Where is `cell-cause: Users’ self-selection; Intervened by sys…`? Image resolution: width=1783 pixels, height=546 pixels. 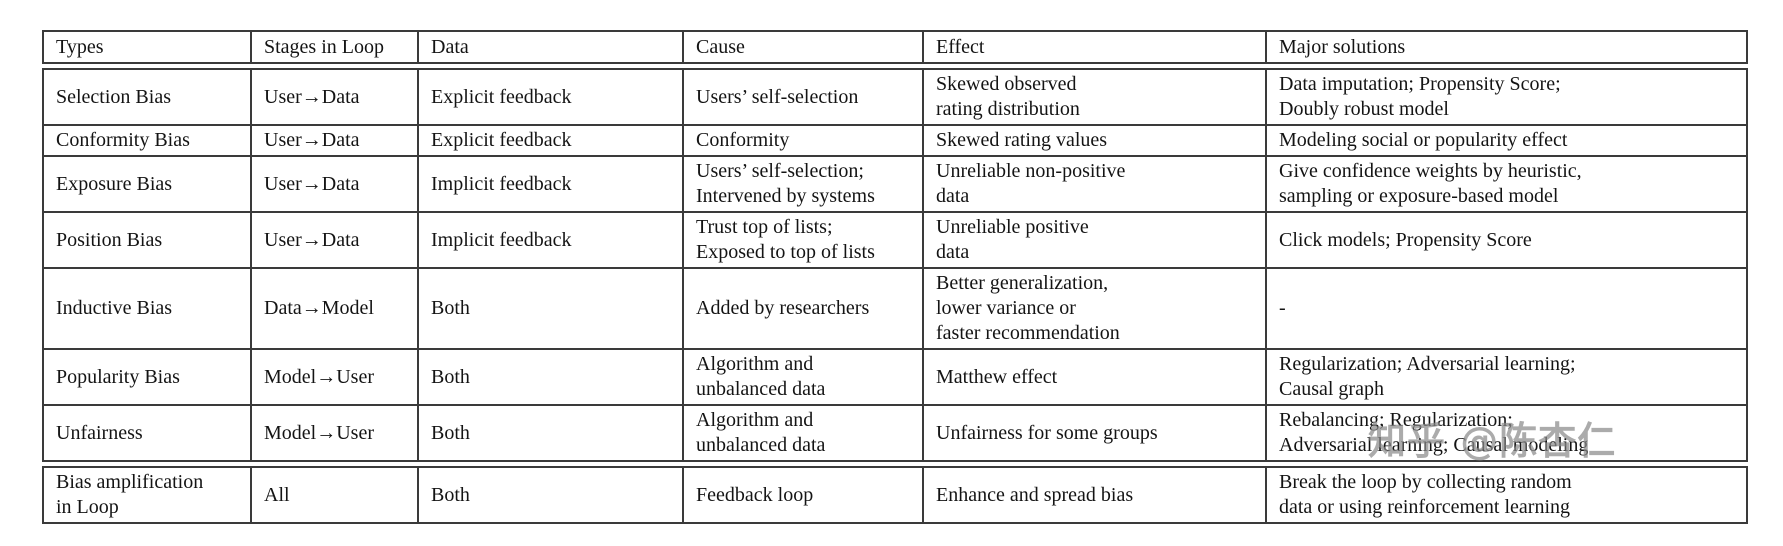
cell-cause: Users’ self-selection; Intervened by sys… is located at coordinates (803, 184).